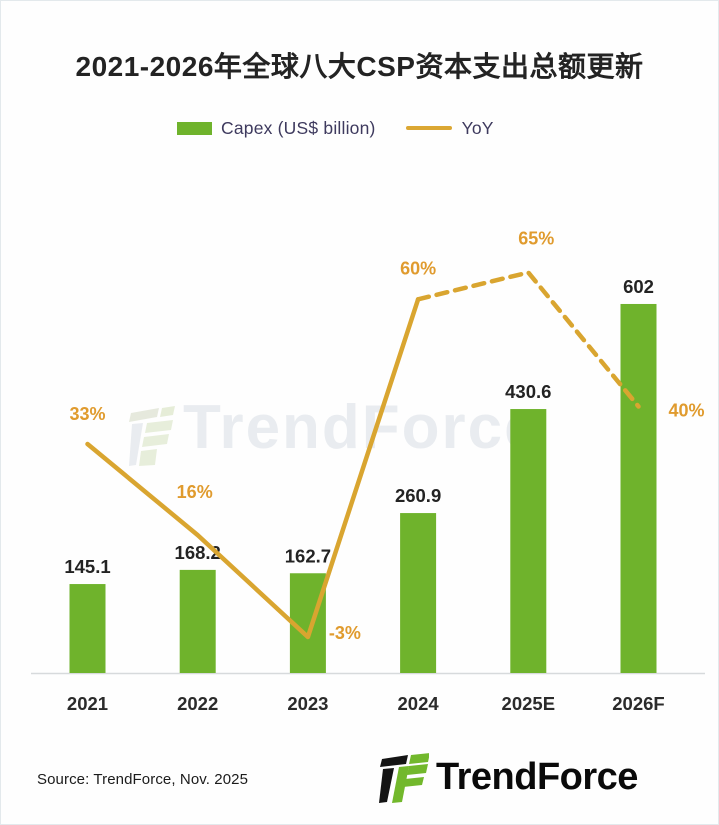  I want to click on yoy-point-label-2026F: 40%, so click(686, 411).